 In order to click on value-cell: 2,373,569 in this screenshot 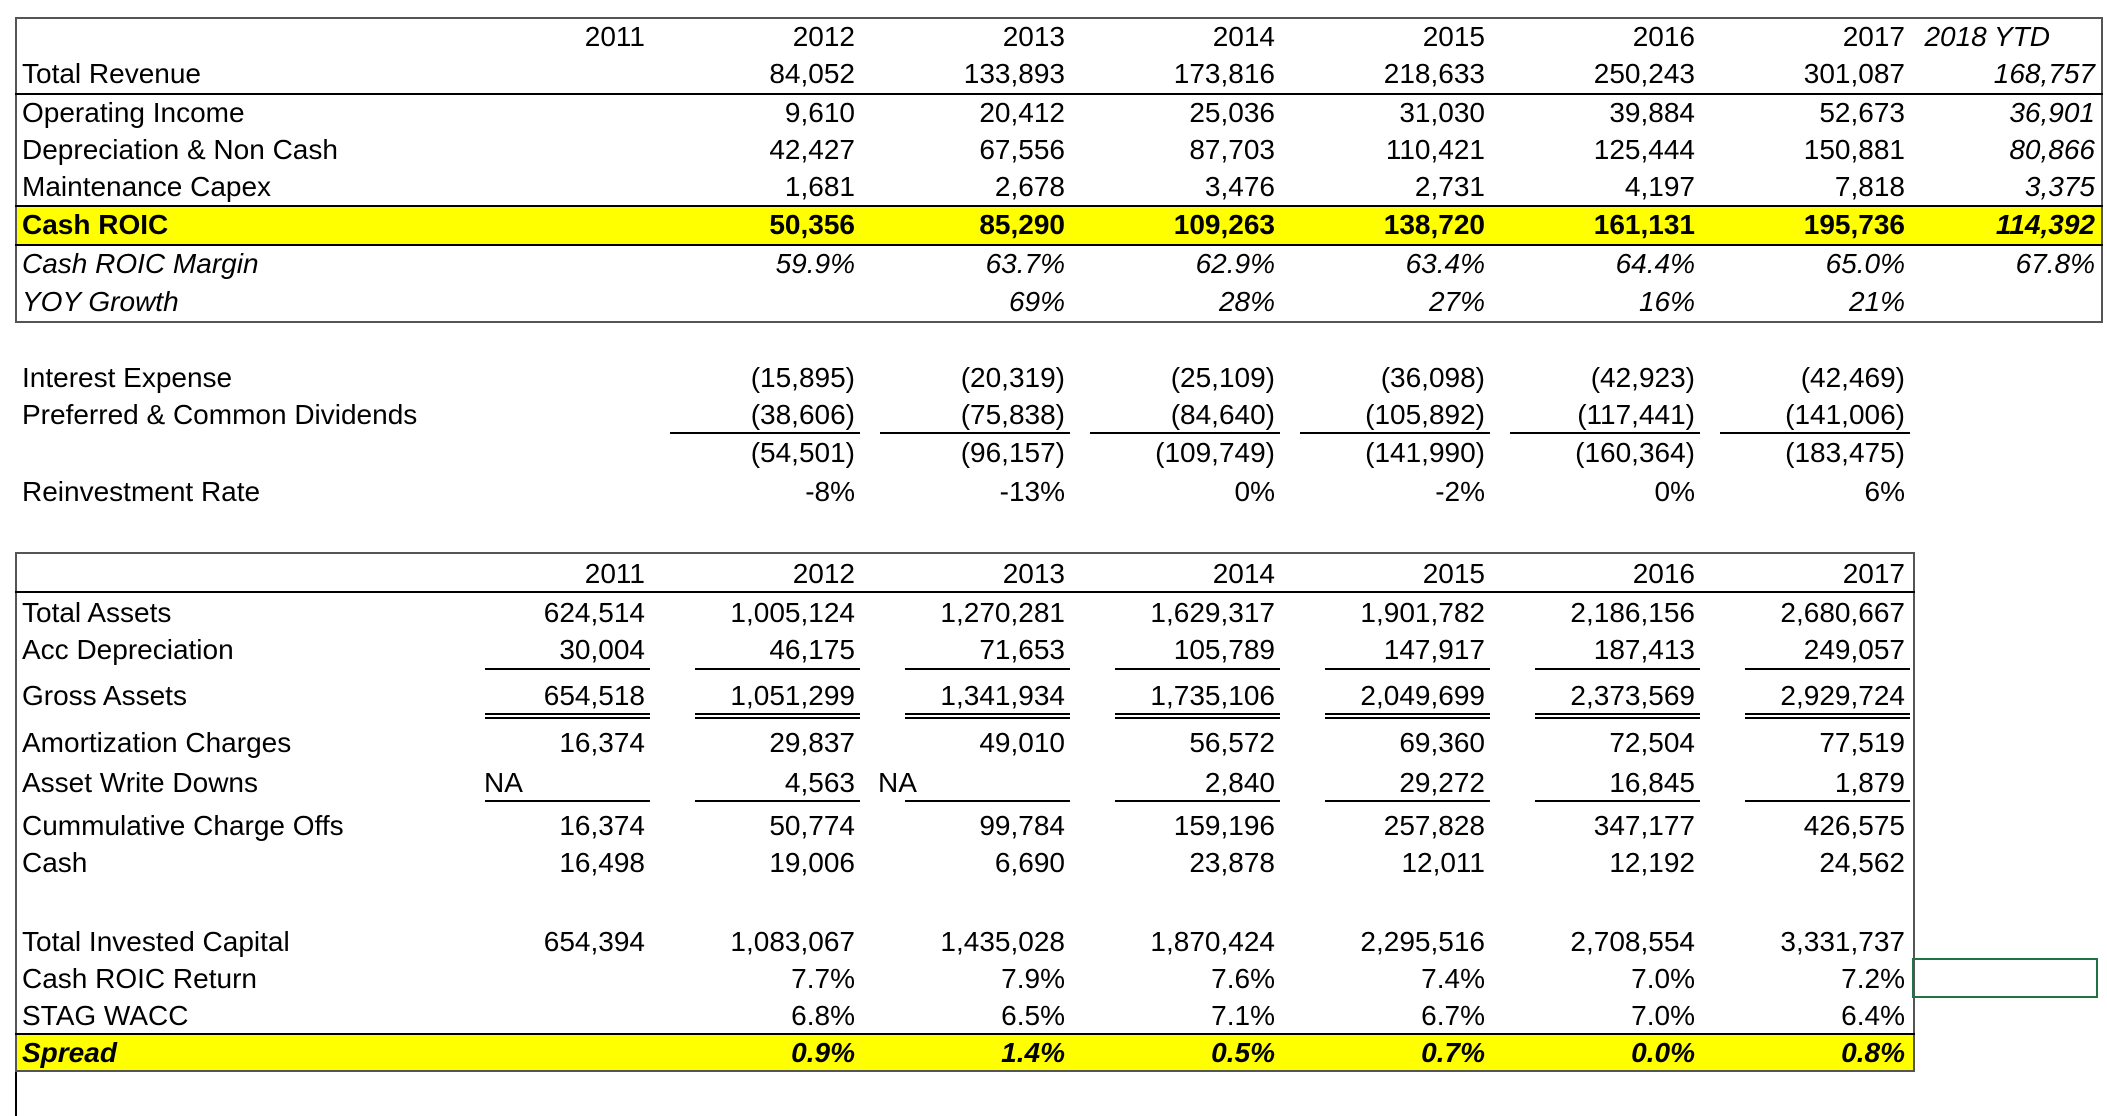, I will do `click(1632, 695)`.